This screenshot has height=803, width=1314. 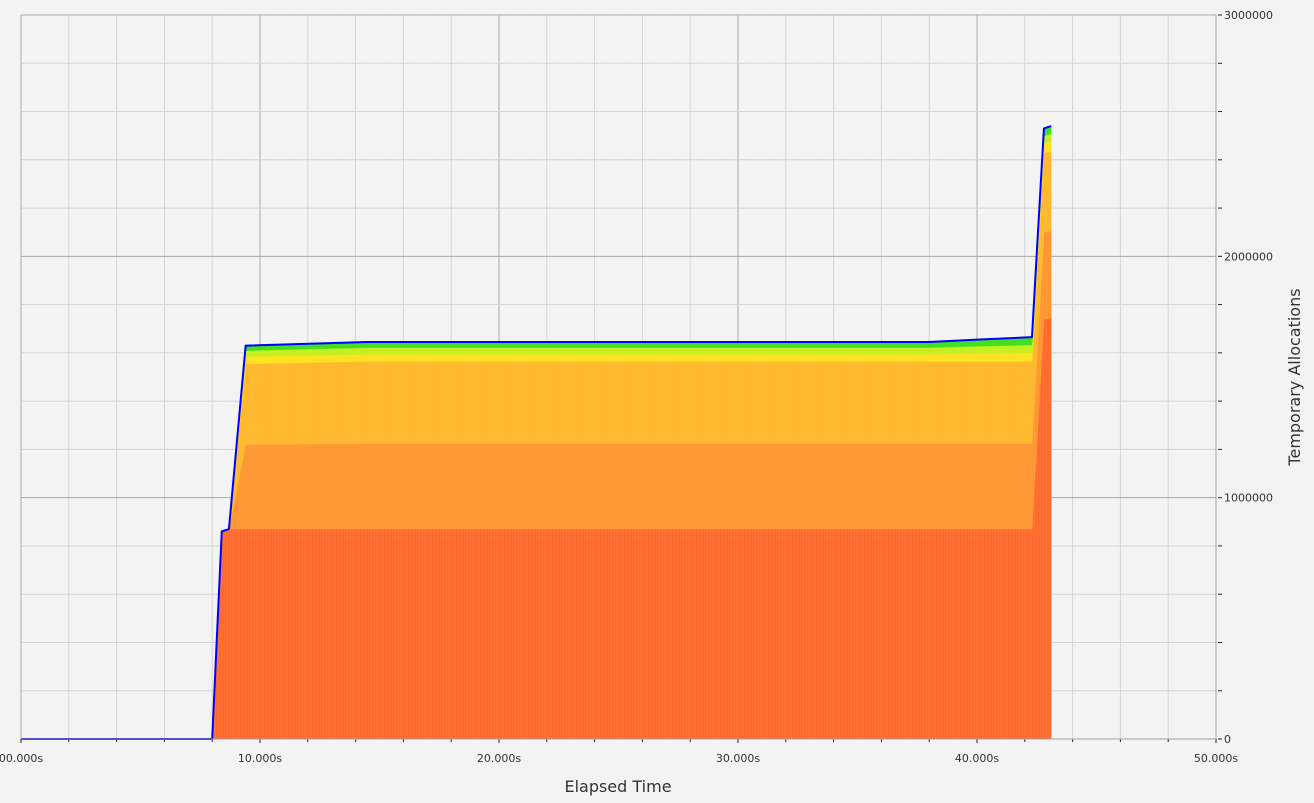 What do you see at coordinates (21, 758) in the screenshot?
I see `x-tick-label: 00.000s` at bounding box center [21, 758].